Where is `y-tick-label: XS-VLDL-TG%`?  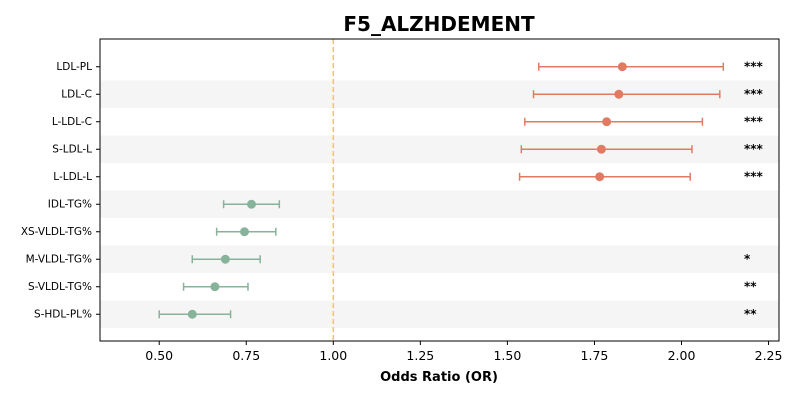
y-tick-label: XS-VLDL-TG% is located at coordinates (56, 232).